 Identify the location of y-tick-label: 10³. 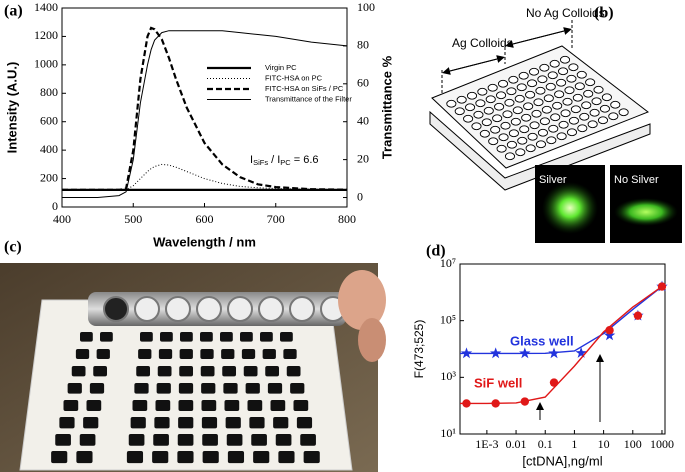
(448, 376).